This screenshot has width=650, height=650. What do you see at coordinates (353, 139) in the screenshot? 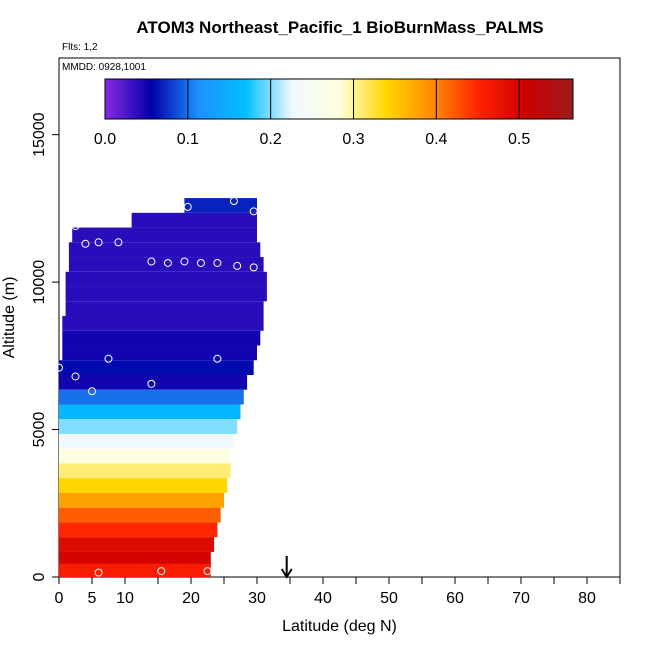
I see `colorbar-tick-label: 0.3` at bounding box center [353, 139].